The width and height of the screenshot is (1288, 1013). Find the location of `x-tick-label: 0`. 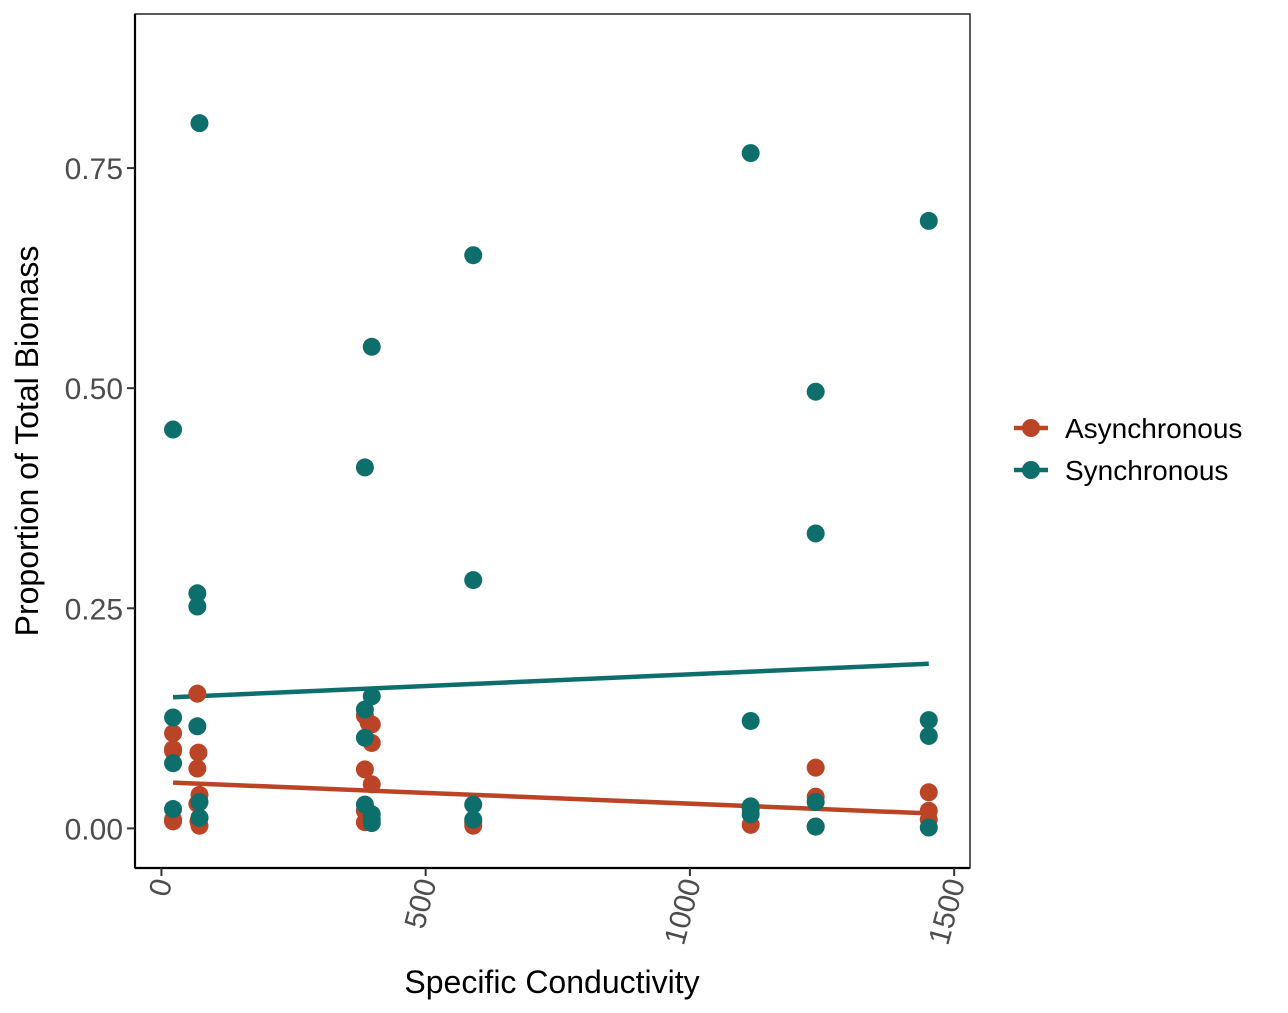

x-tick-label: 0 is located at coordinates (161, 887).